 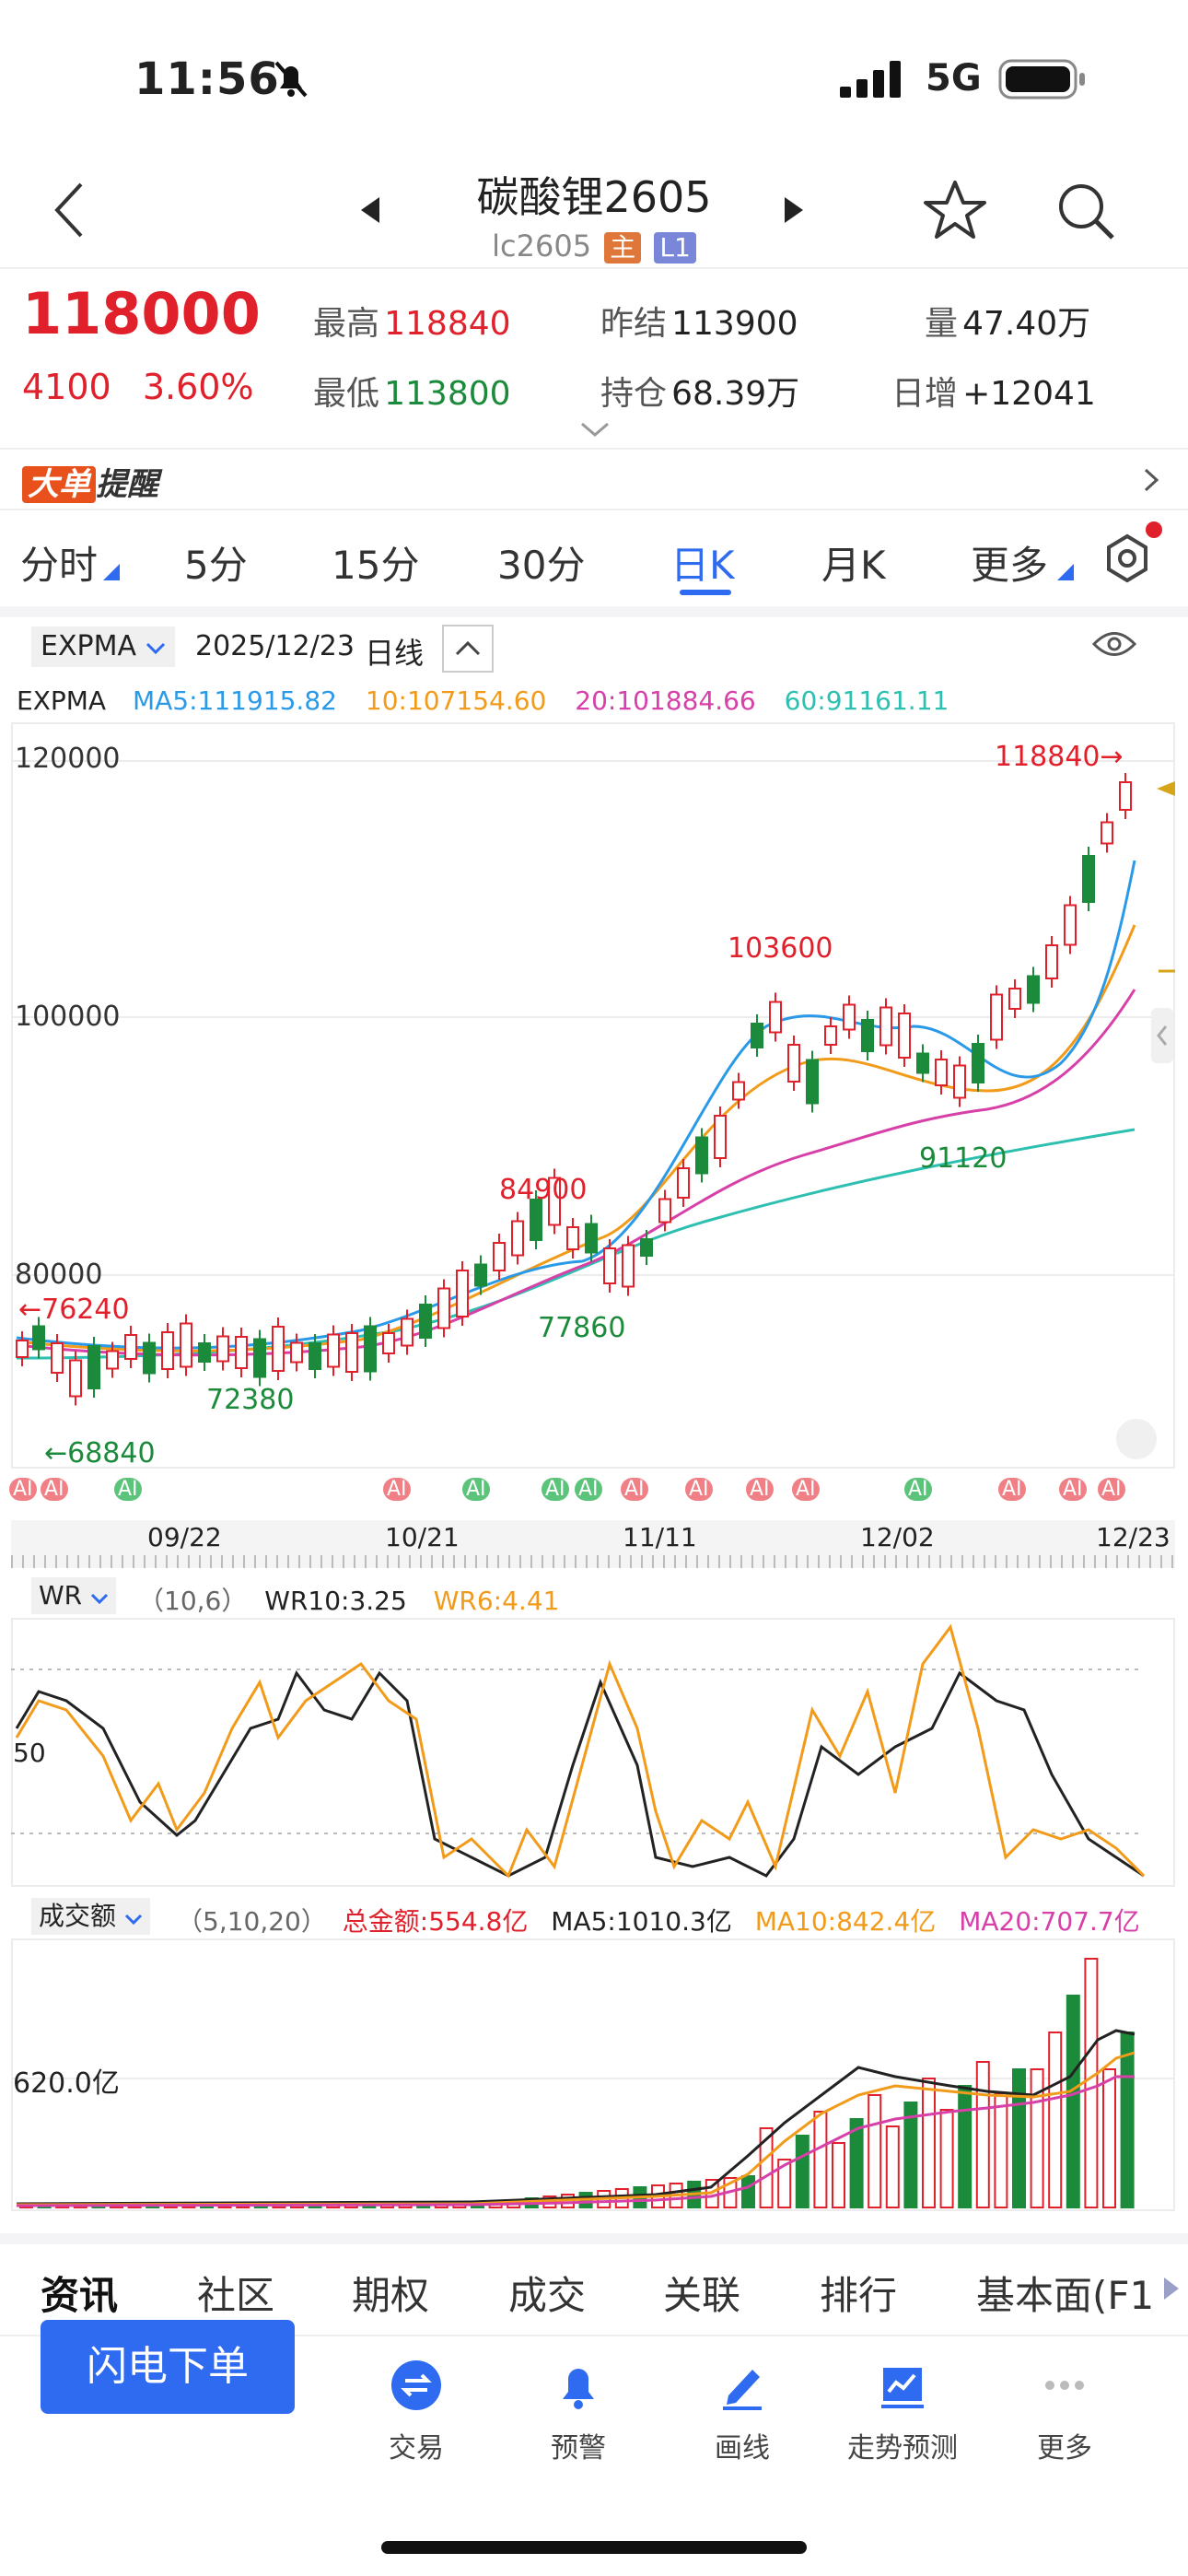 I want to click on price-axis-120000: 120000, so click(x=68, y=759).